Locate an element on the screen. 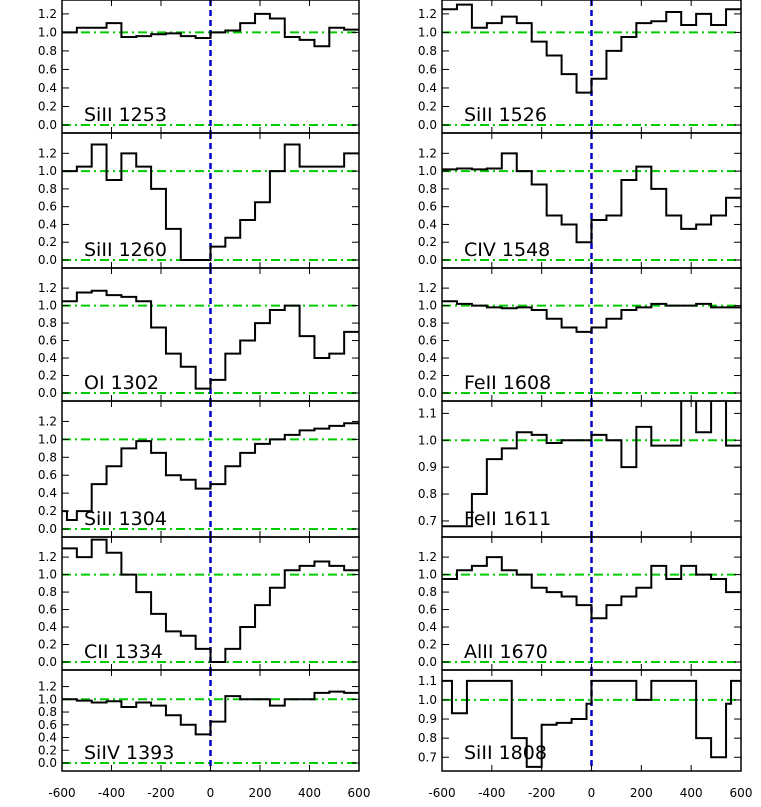 The height and width of the screenshot is (807, 761). panel-alii-1670: 0.0 0.2 0.4 0.6 0.8 1.0 1.2 AlII 1670 is located at coordinates (580, 603).